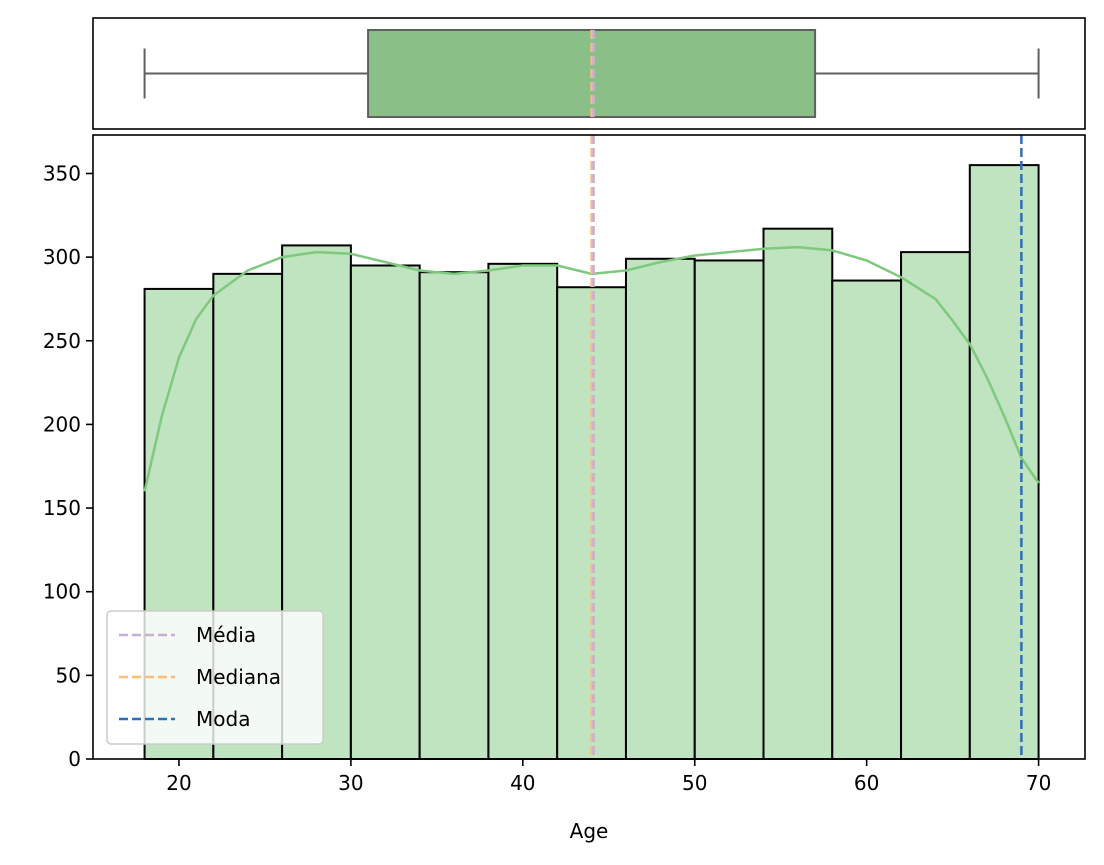 Image resolution: width=1104 pixels, height=865 pixels. I want to click on y-tick-label: 200, so click(62, 424).